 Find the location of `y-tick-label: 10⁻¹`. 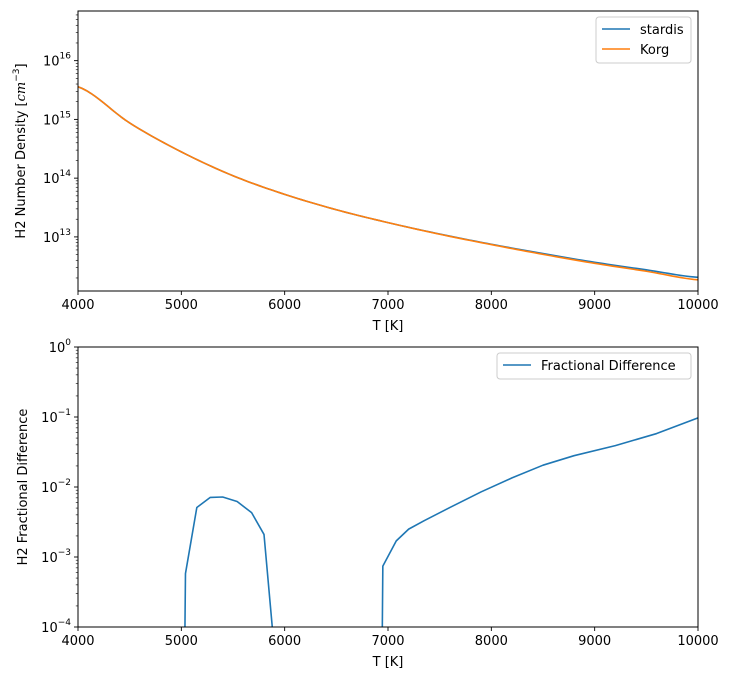

y-tick-label: 10⁻¹ is located at coordinates (56, 417).